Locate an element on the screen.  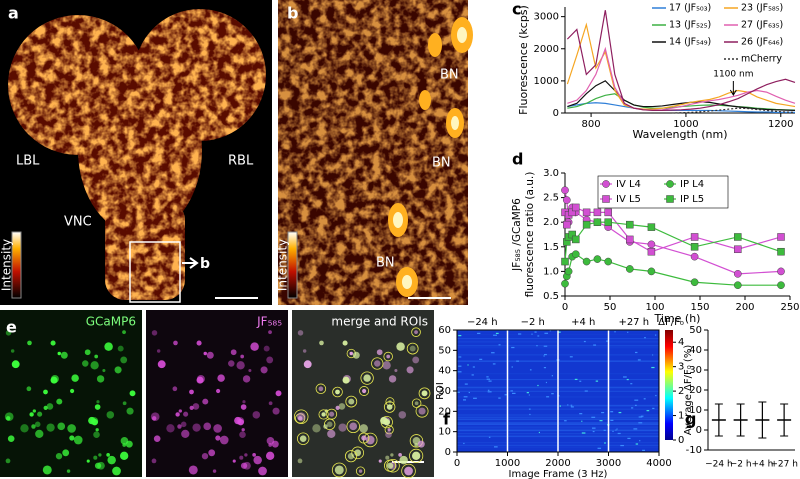
panel-e-labels: e GCaMP6 JF₅₈₅ merge and ROIs is located at coordinates (217, 326).